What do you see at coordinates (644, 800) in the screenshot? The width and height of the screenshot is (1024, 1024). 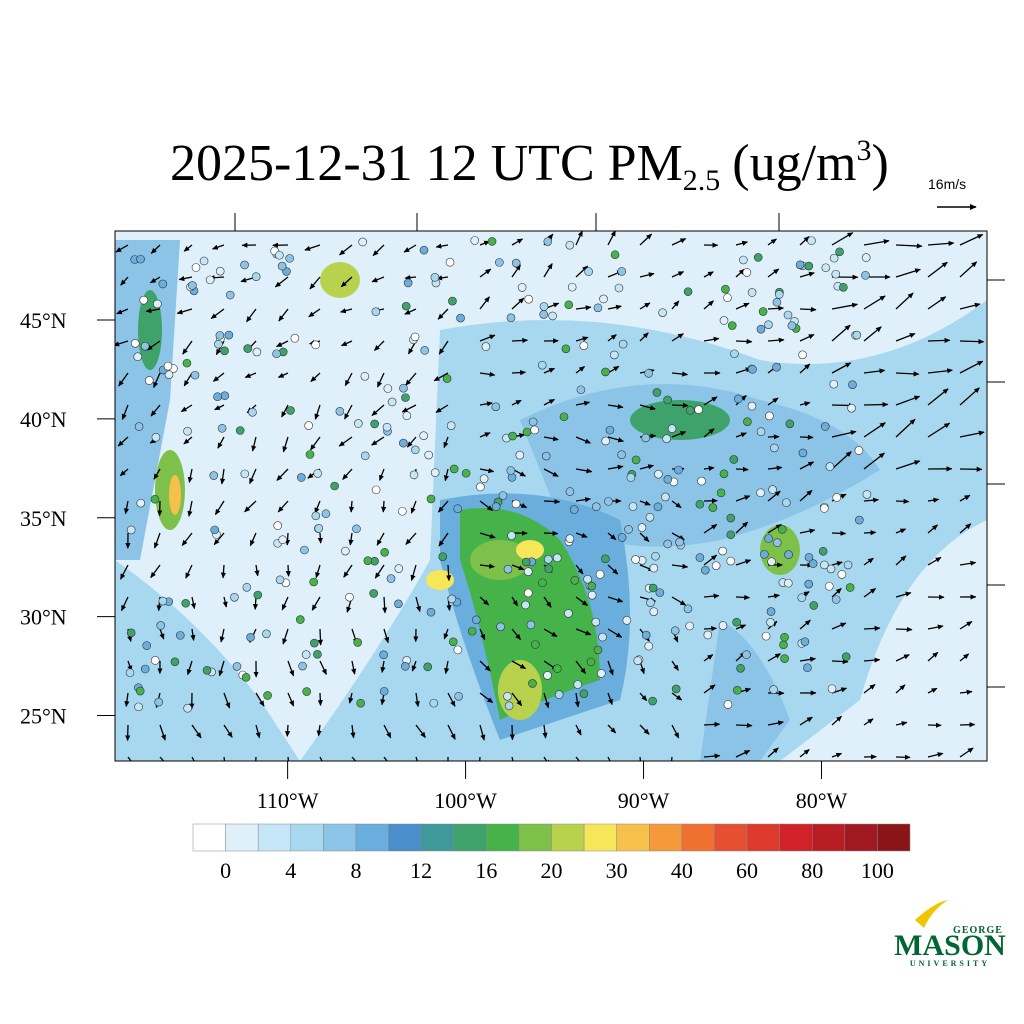 I see `lon-tick-label: 90°W` at bounding box center [644, 800].